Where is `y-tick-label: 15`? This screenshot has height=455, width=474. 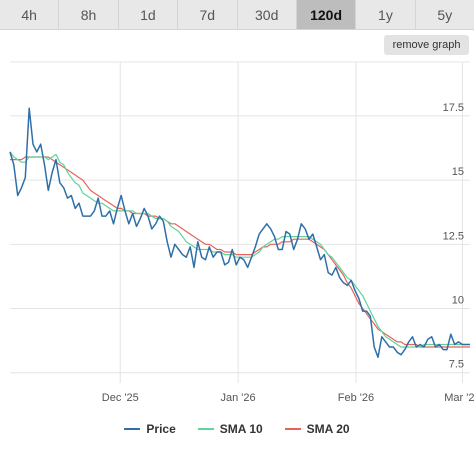 y-tick-label: 15 is located at coordinates (458, 172).